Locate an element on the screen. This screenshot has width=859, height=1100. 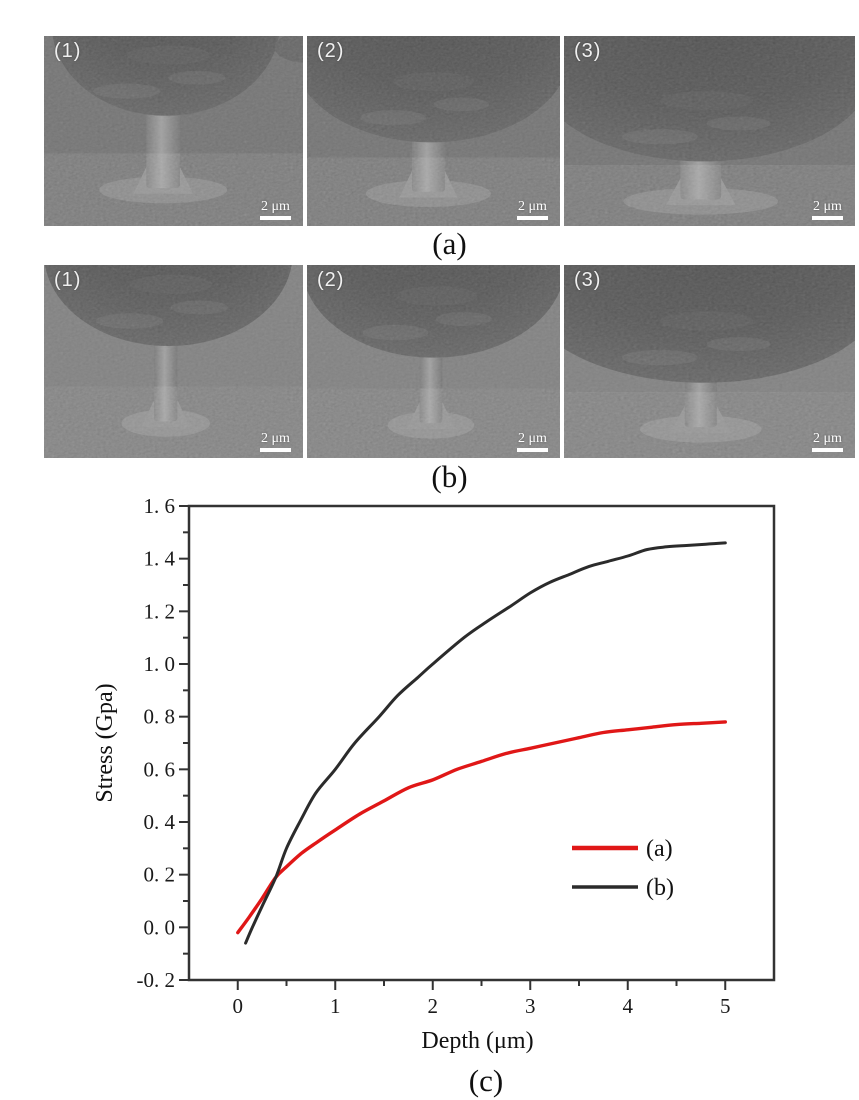
x-tick-label: 4 is located at coordinates (628, 1006).